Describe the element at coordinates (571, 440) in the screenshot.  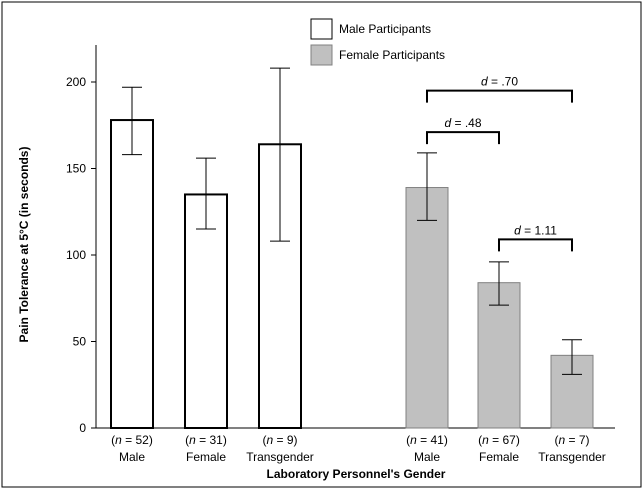
I see `n-label-1-2: (n = 7)` at that location.